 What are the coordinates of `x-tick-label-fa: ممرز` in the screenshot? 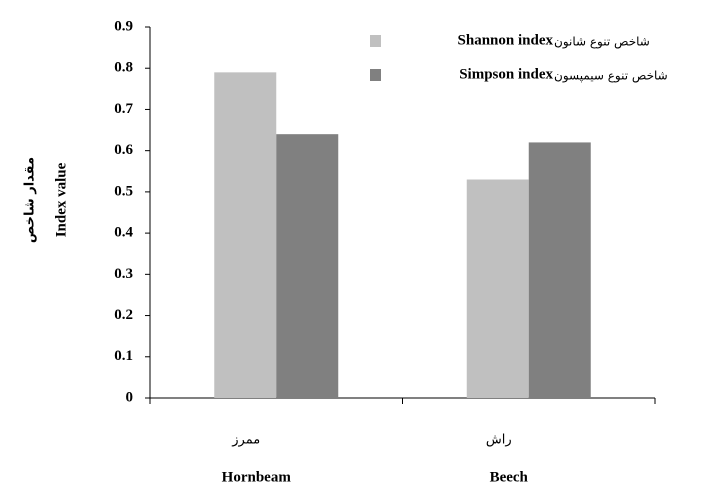 It's located at (245, 440).